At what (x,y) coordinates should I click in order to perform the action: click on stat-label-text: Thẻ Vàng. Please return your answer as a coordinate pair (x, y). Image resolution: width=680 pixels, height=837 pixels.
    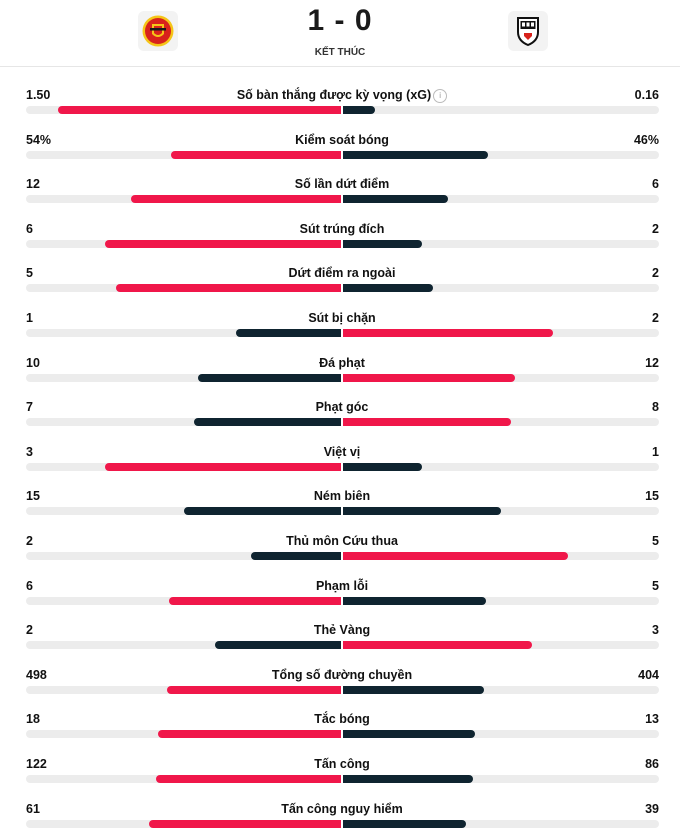
    Looking at the image, I should click on (342, 630).